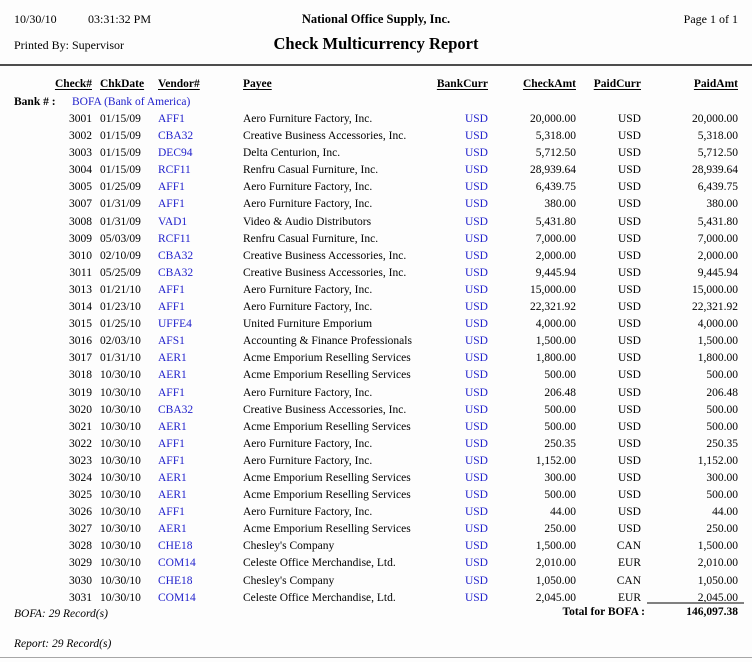 The image size is (752, 662). What do you see at coordinates (80, 477) in the screenshot?
I see `cell-check-number: 3024` at bounding box center [80, 477].